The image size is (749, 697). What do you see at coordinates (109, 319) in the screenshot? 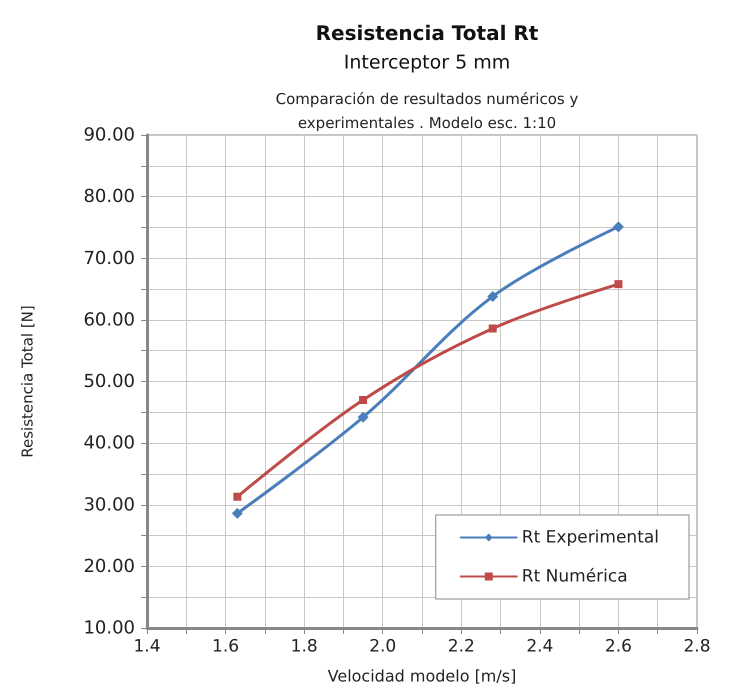
I see `y-tick-label: 60.00` at bounding box center [109, 319].